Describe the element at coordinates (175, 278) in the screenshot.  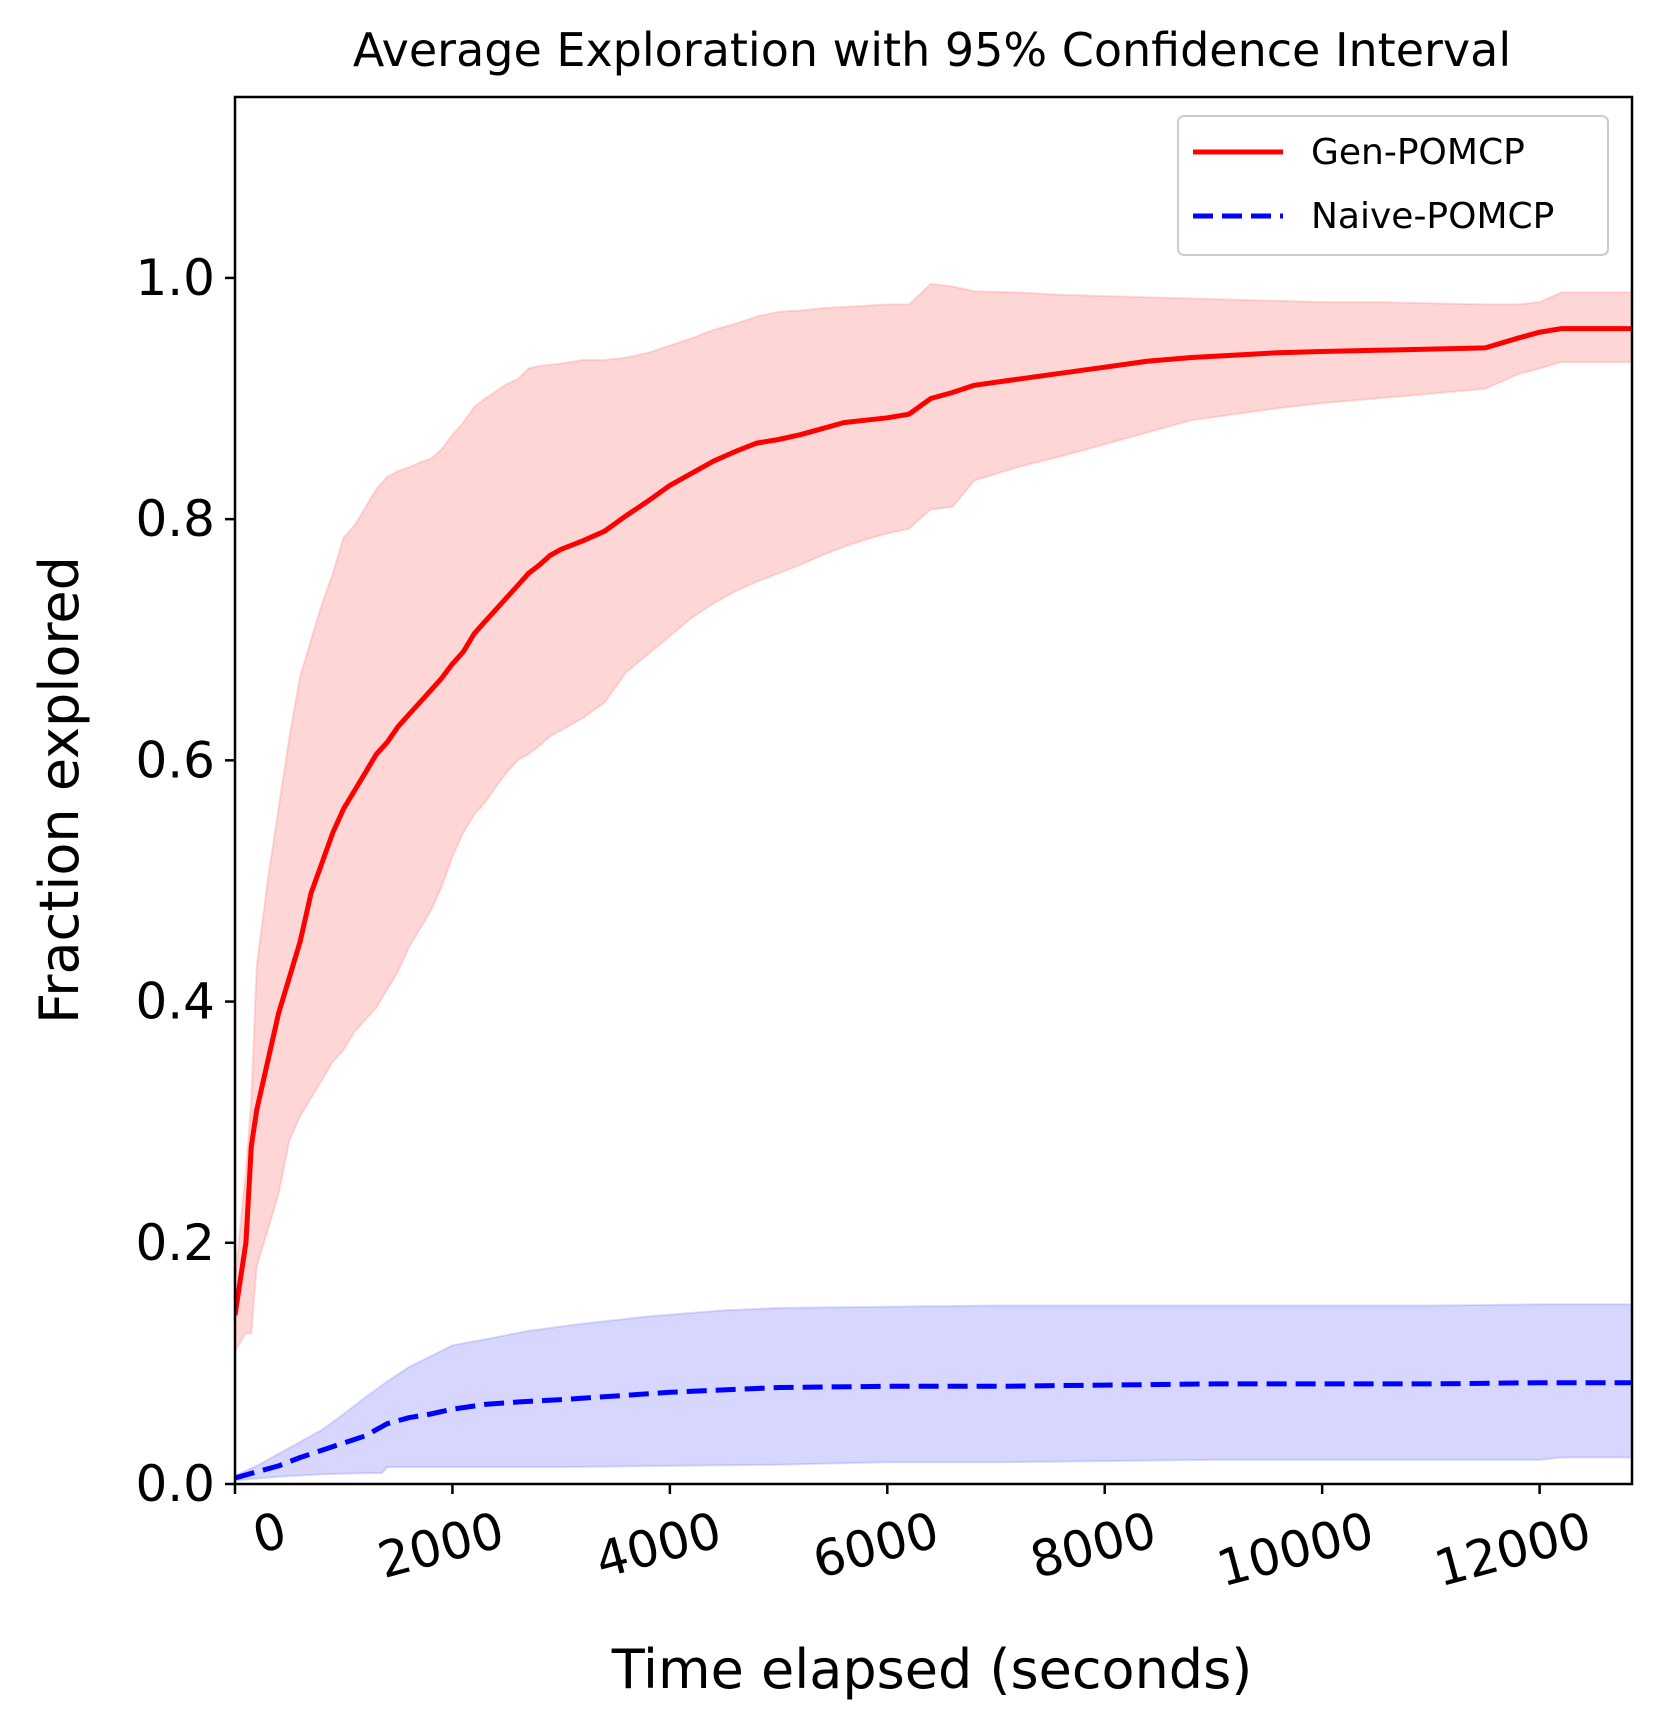
I see `y-tick-label: 1.0` at that location.